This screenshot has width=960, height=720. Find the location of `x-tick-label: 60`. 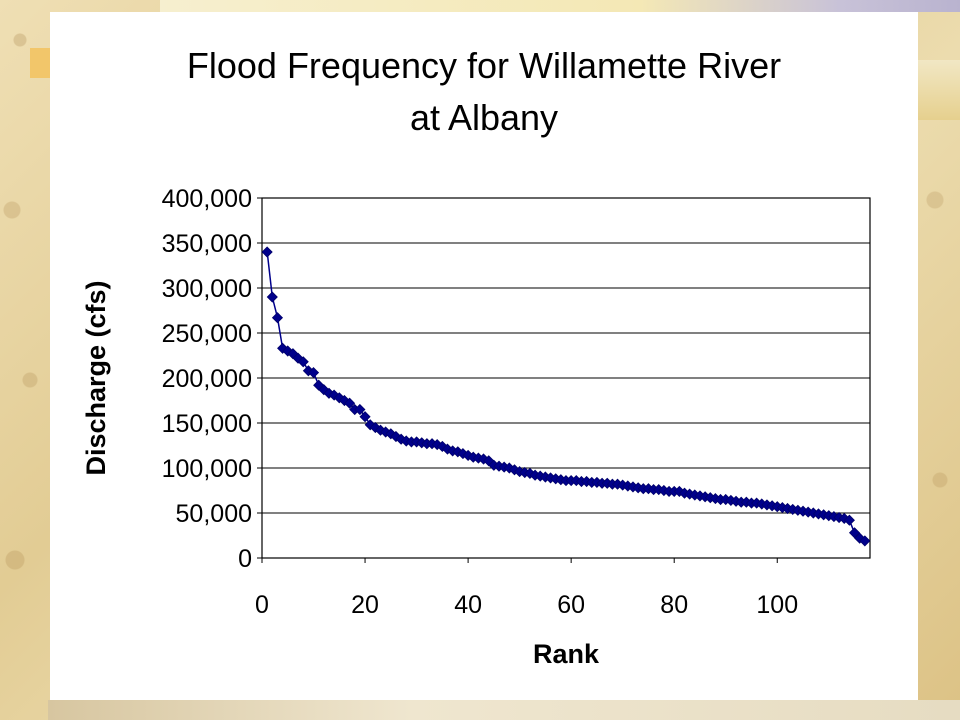

x-tick-label: 60 is located at coordinates (571, 605).